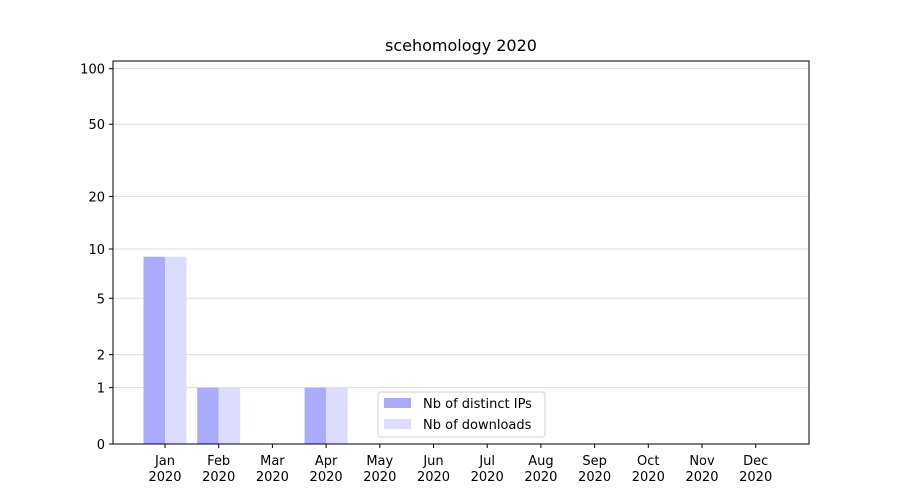  What do you see at coordinates (433, 469) in the screenshot?
I see `x-tick-label: Jun 2020` at bounding box center [433, 469].